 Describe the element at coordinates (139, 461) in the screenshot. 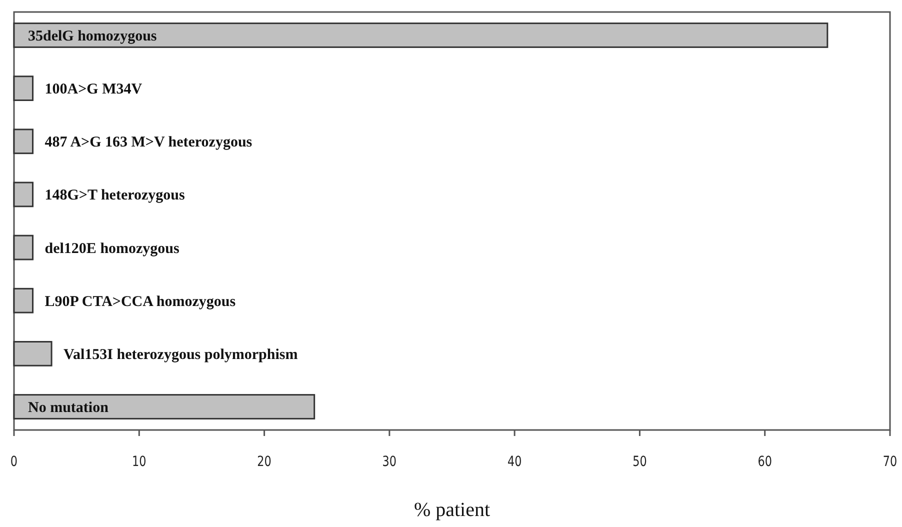

I see `x-tick-label: 10` at that location.